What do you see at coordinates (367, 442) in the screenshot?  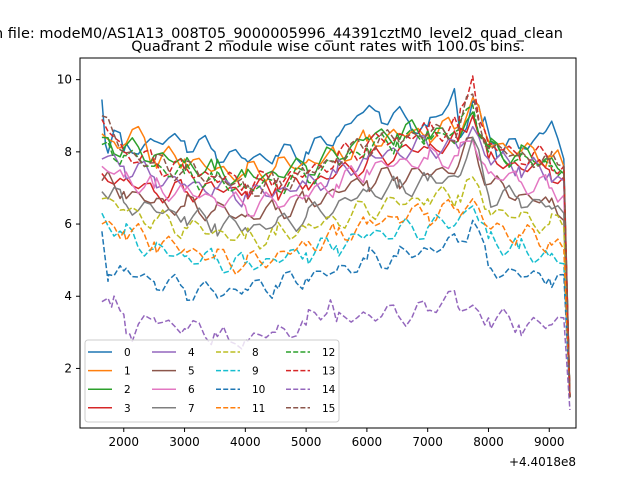 I see `x-tick-label: 6000` at bounding box center [367, 442].